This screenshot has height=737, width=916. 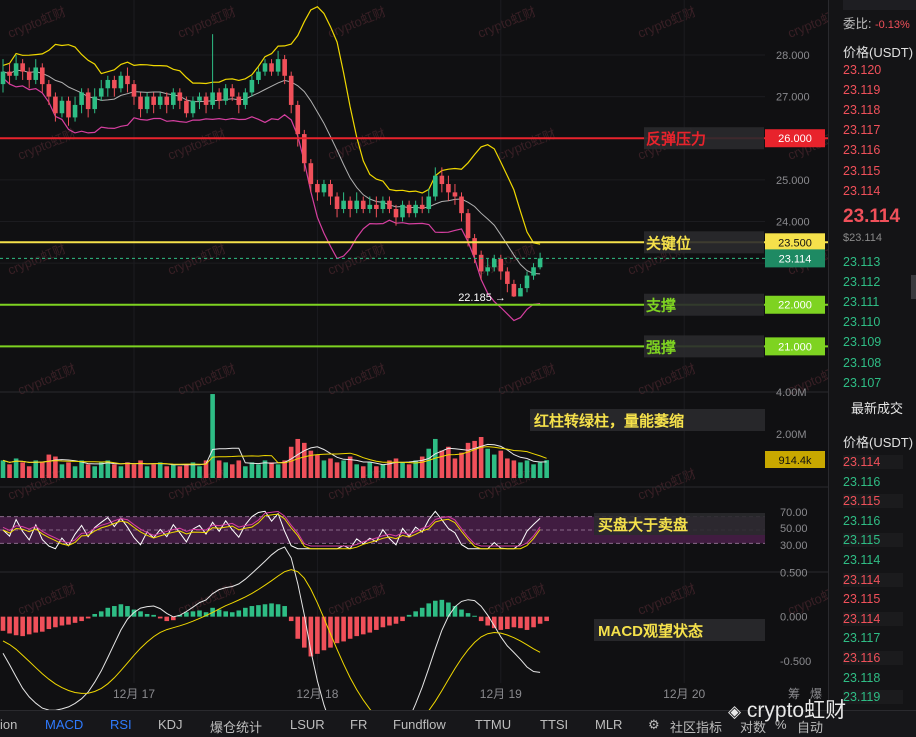 I want to click on bid-row: 23.109, so click(x=862, y=342).